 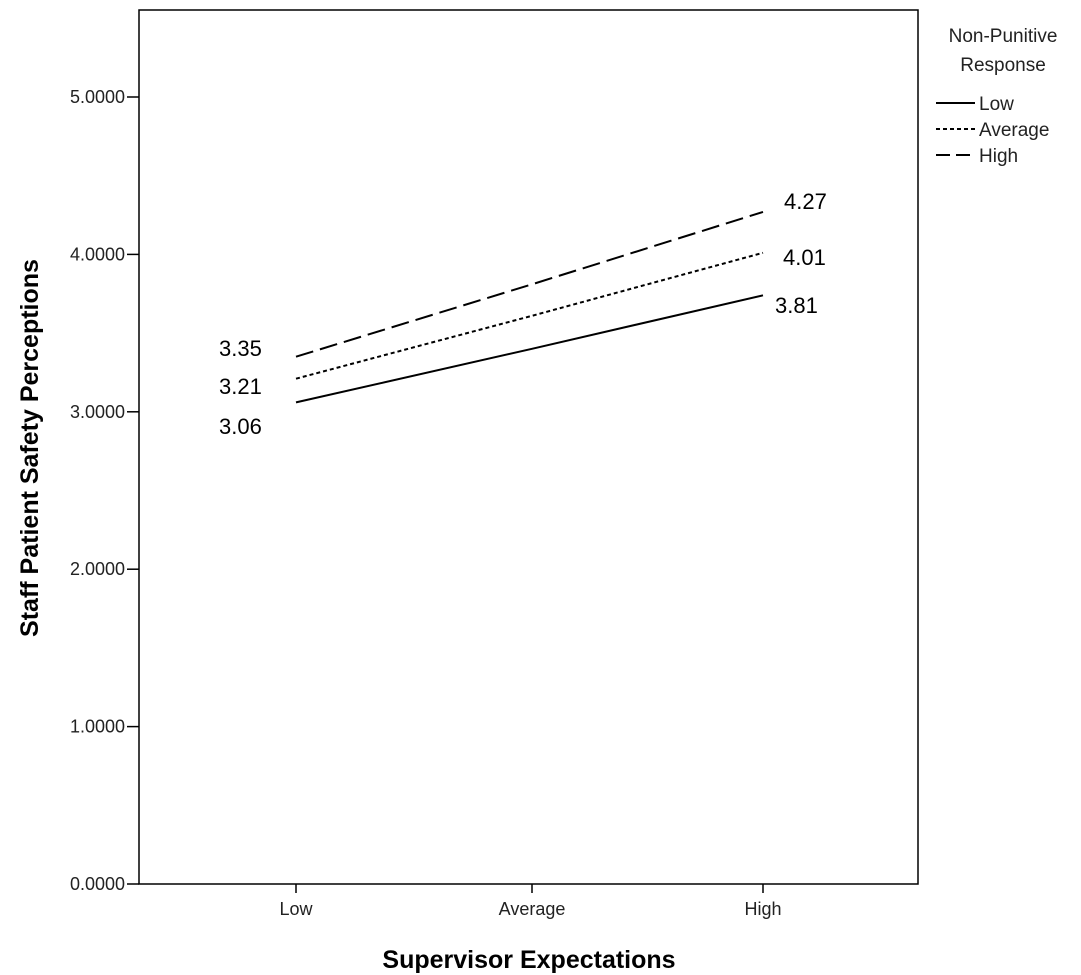 What do you see at coordinates (1014, 130) in the screenshot?
I see `legend-label-average: Average` at bounding box center [1014, 130].